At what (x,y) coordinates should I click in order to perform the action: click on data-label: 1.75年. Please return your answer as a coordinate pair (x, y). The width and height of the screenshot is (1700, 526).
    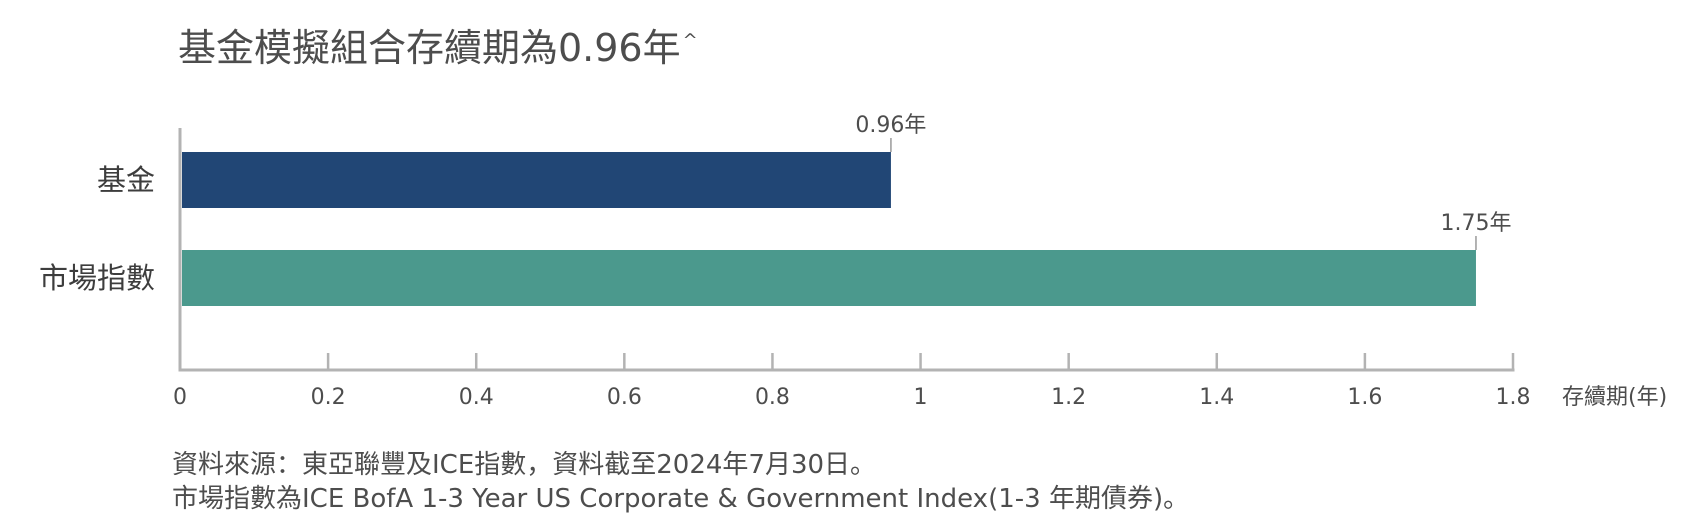
    Looking at the image, I should click on (1475, 223).